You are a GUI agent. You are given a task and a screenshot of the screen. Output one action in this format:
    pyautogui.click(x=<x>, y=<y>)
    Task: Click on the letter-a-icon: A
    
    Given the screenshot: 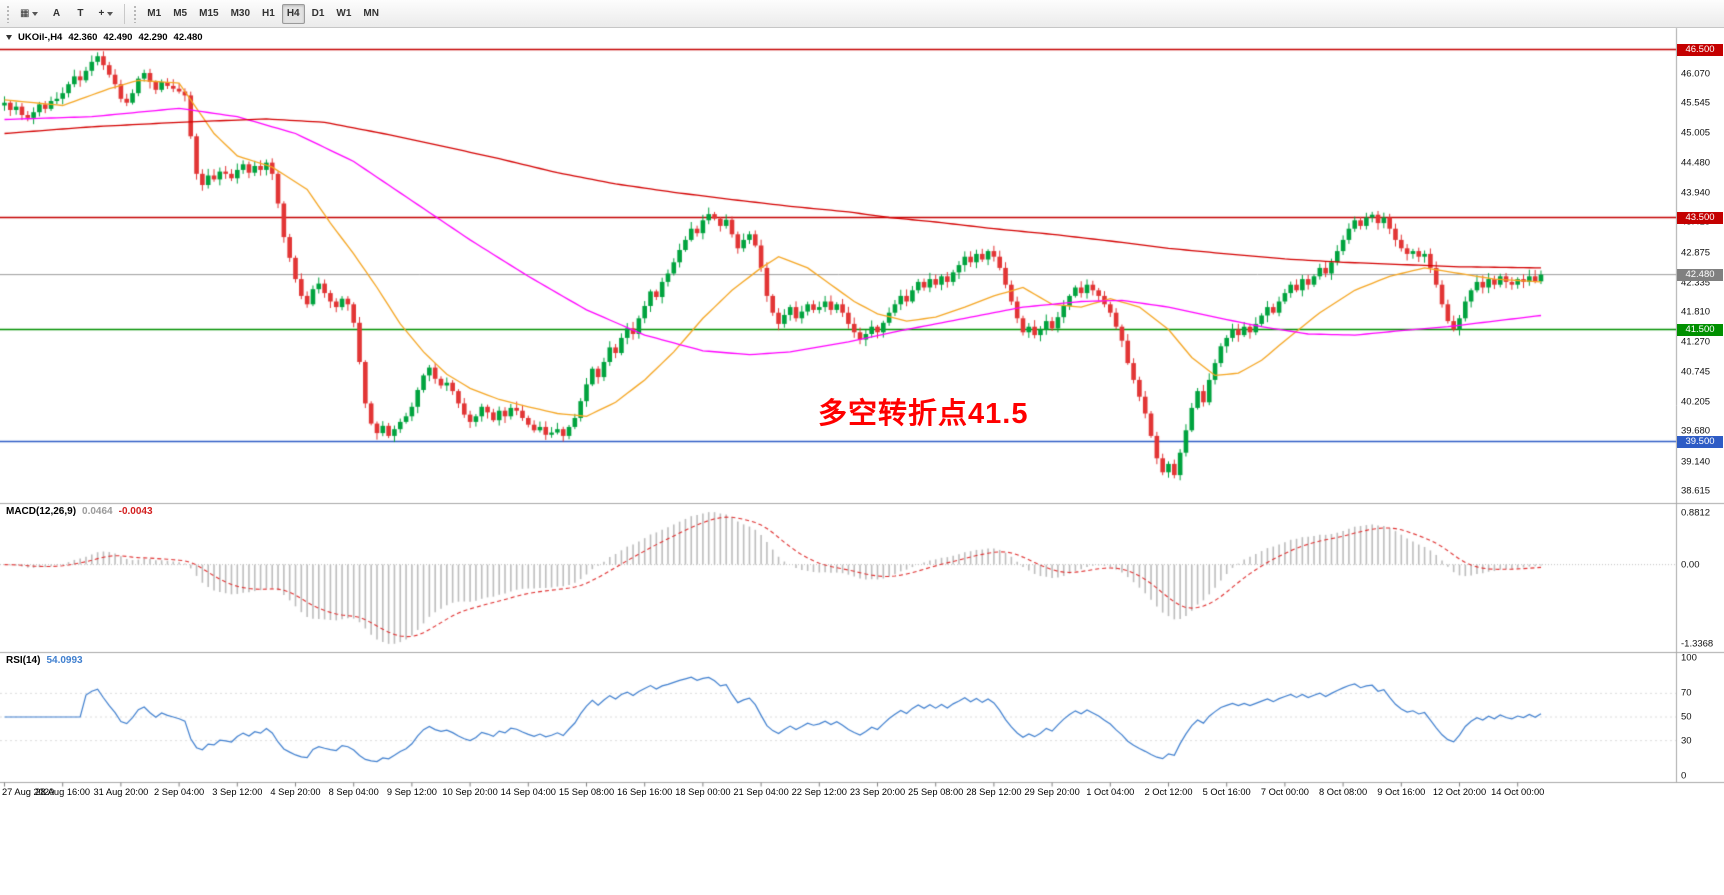 What is the action you would take?
    pyautogui.click(x=56, y=13)
    